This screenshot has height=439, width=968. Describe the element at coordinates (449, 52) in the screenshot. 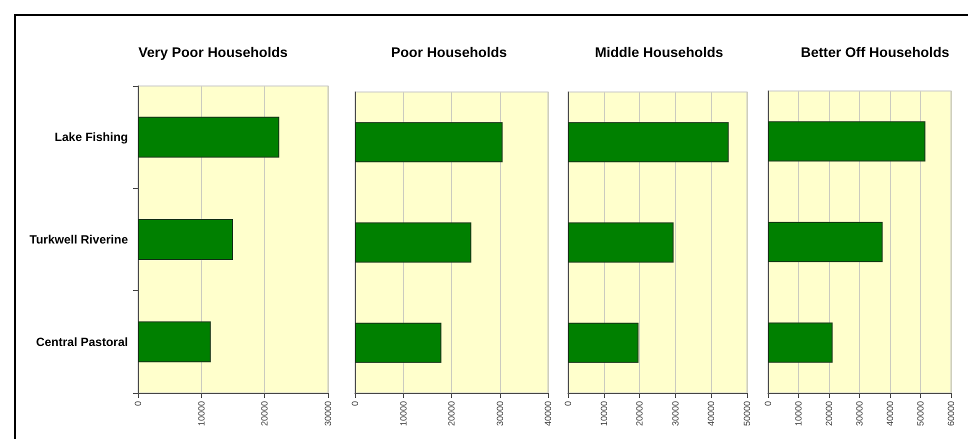

I see `chart-title: Poor Households` at that location.